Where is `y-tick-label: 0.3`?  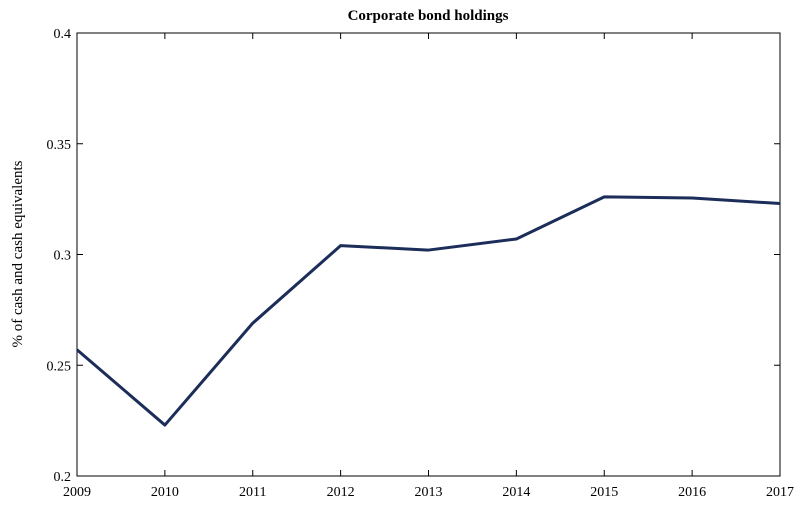
y-tick-label: 0.3 is located at coordinates (63, 256).